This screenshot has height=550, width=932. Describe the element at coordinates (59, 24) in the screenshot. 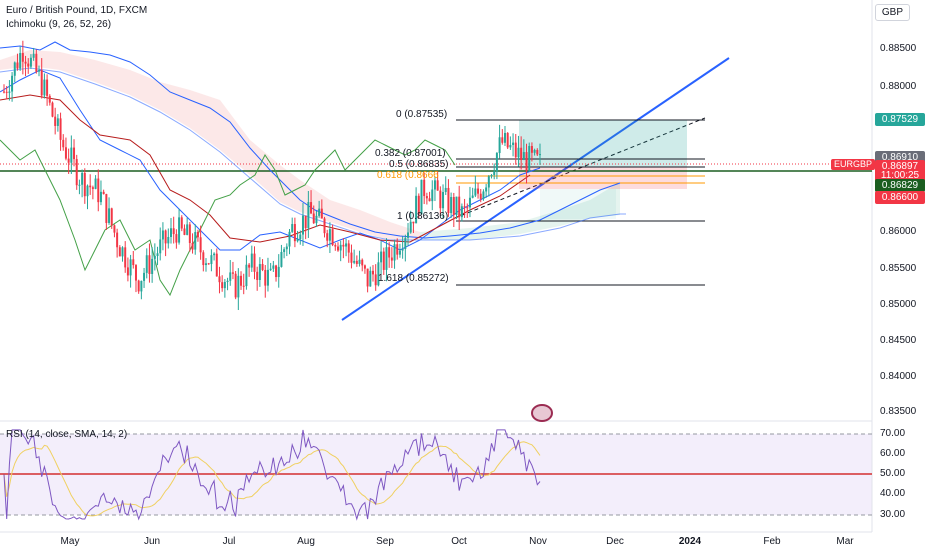

I see `ichimoku-legend: Ichimoku (9, 26, 52, 26)` at that location.